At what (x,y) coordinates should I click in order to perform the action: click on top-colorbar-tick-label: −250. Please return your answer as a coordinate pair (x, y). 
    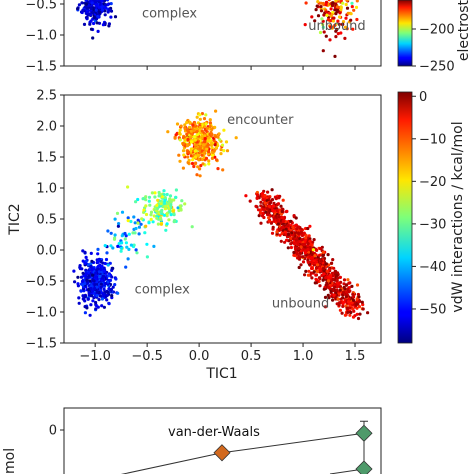
    Looking at the image, I should click on (437, 67).